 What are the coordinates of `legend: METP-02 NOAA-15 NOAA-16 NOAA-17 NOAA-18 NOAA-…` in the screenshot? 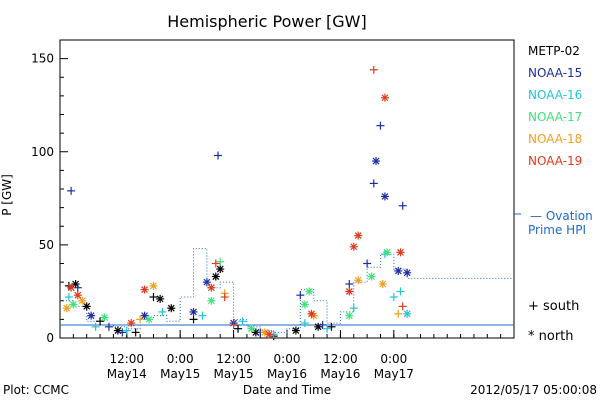 It's located at (555, 106).